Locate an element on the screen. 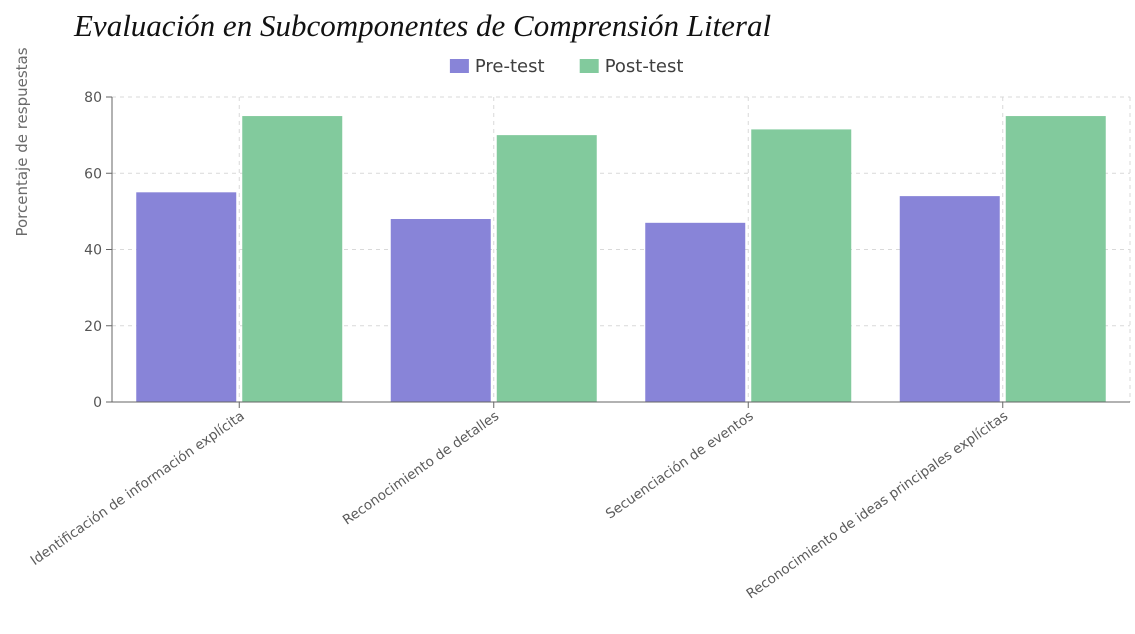  y-tick-label: 60 is located at coordinates (93, 174).